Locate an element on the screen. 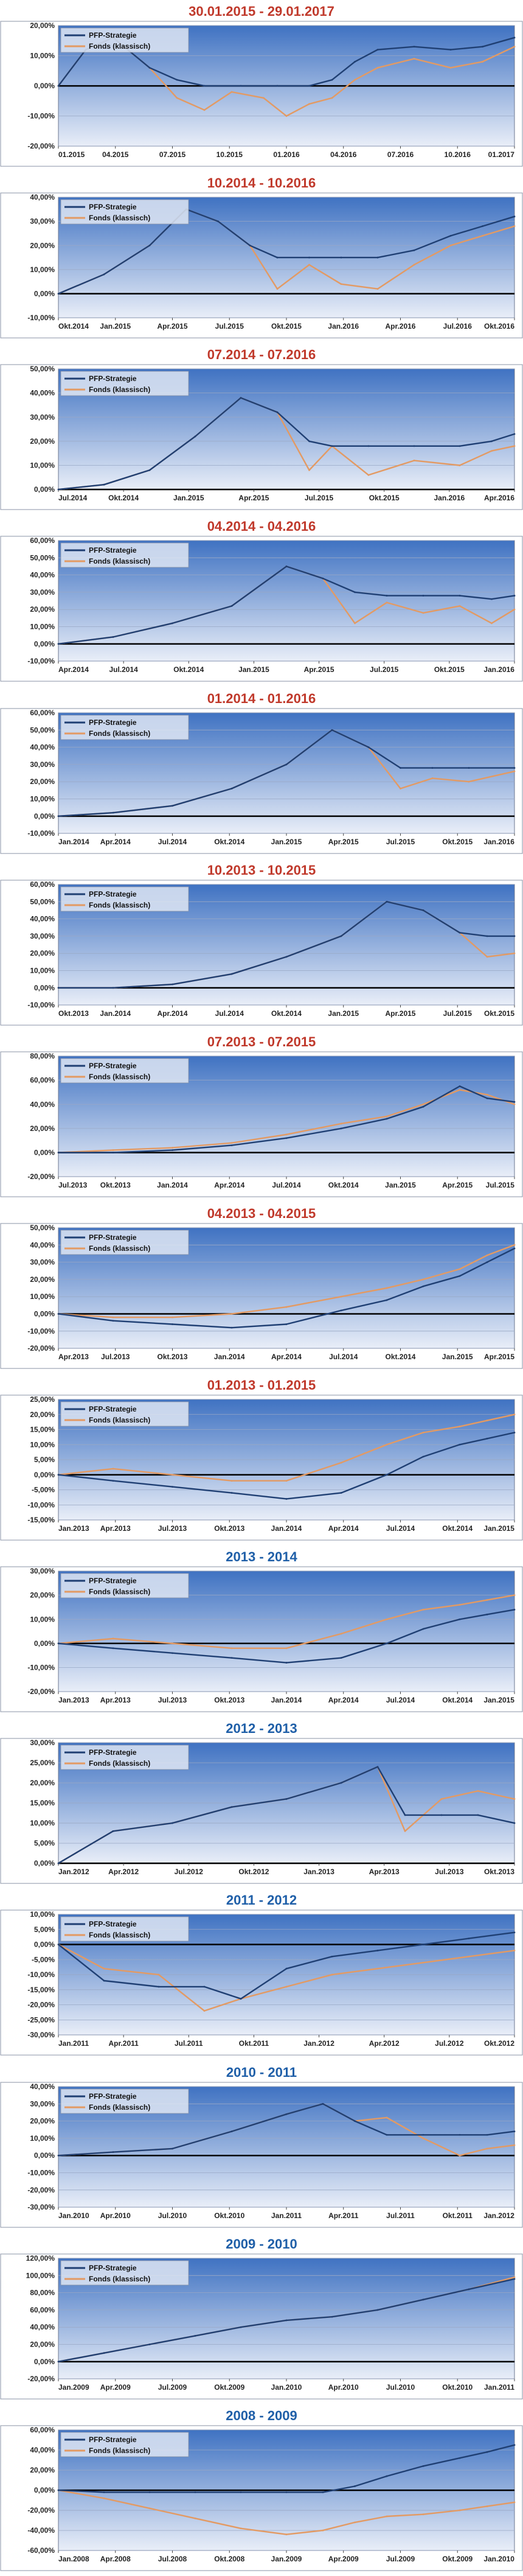 The image size is (523, 2576). chart-title: 07.2014 - 07.2016 is located at coordinates (261, 354).